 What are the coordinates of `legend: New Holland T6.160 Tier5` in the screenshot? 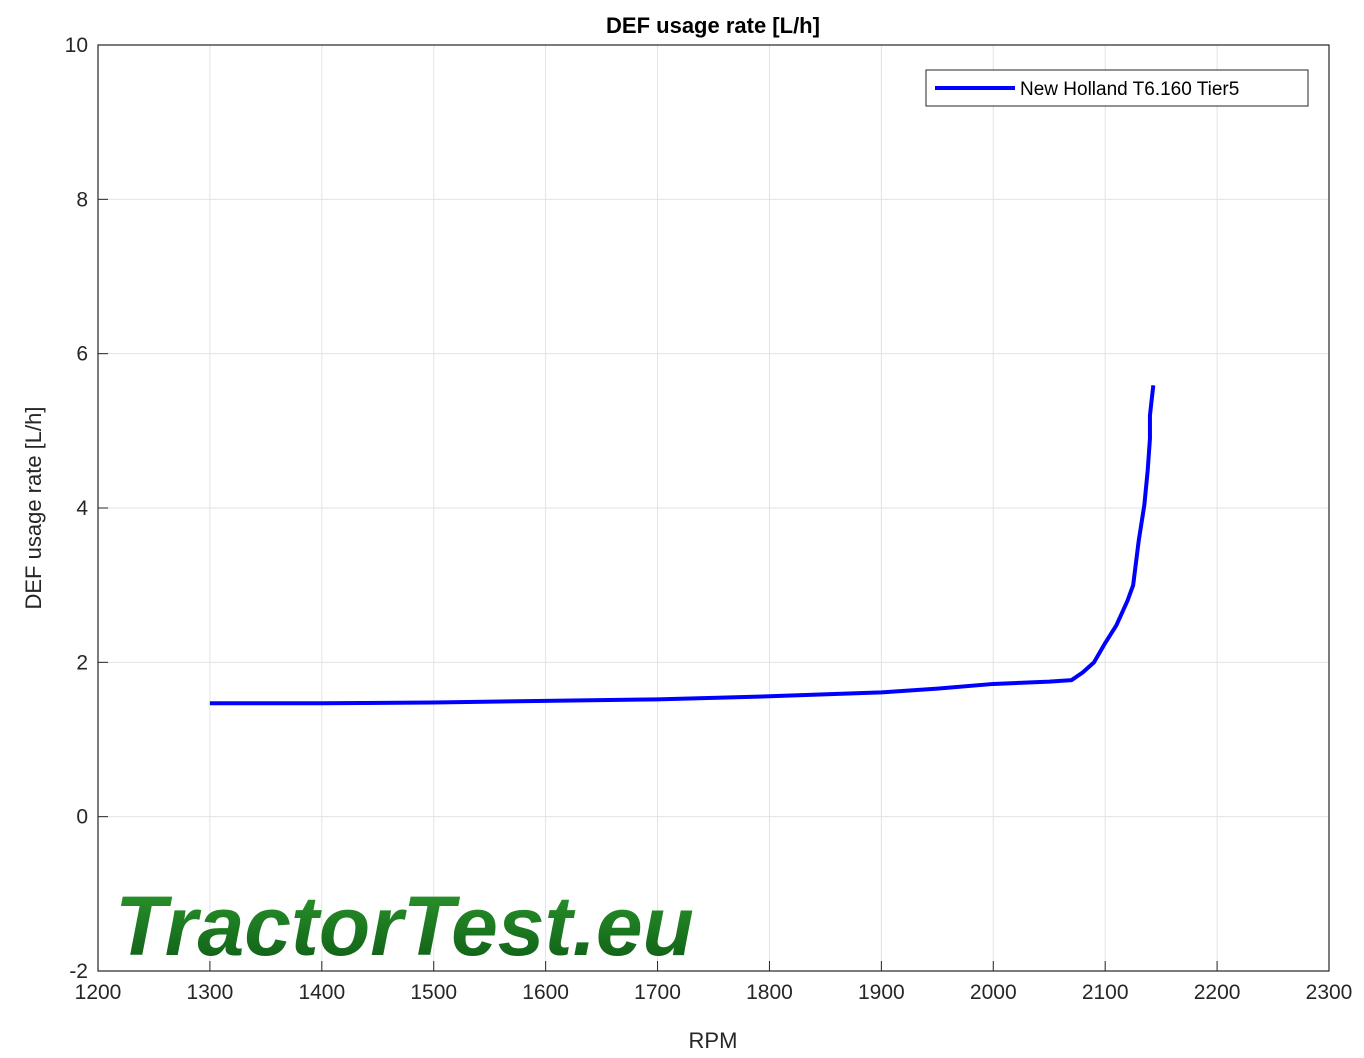 It's located at (1117, 88).